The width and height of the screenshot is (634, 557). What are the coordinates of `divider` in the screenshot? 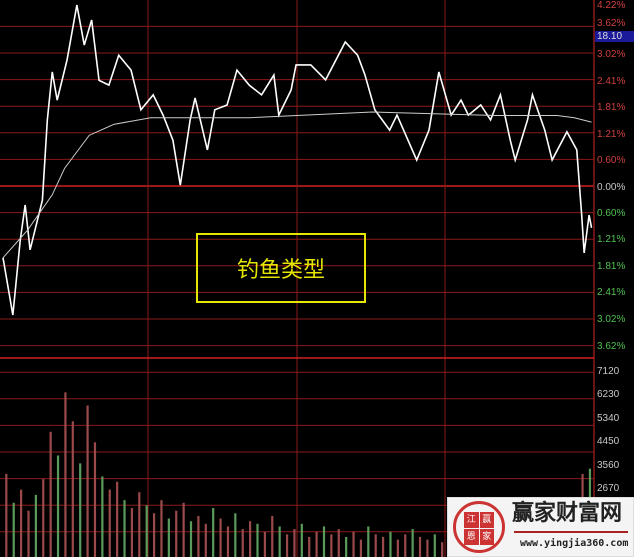 It's located at (571, 532).